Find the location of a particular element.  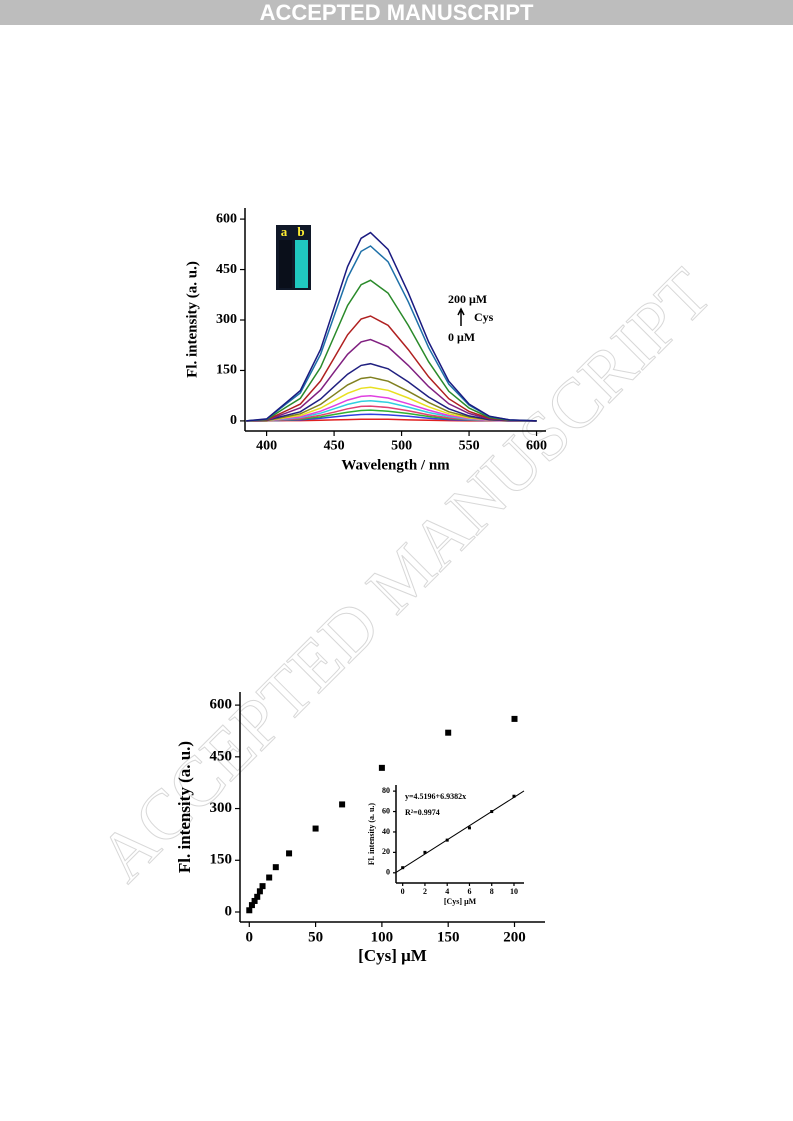

header-title: ACCEPTED MANUSCRIPT is located at coordinates (396, 12).